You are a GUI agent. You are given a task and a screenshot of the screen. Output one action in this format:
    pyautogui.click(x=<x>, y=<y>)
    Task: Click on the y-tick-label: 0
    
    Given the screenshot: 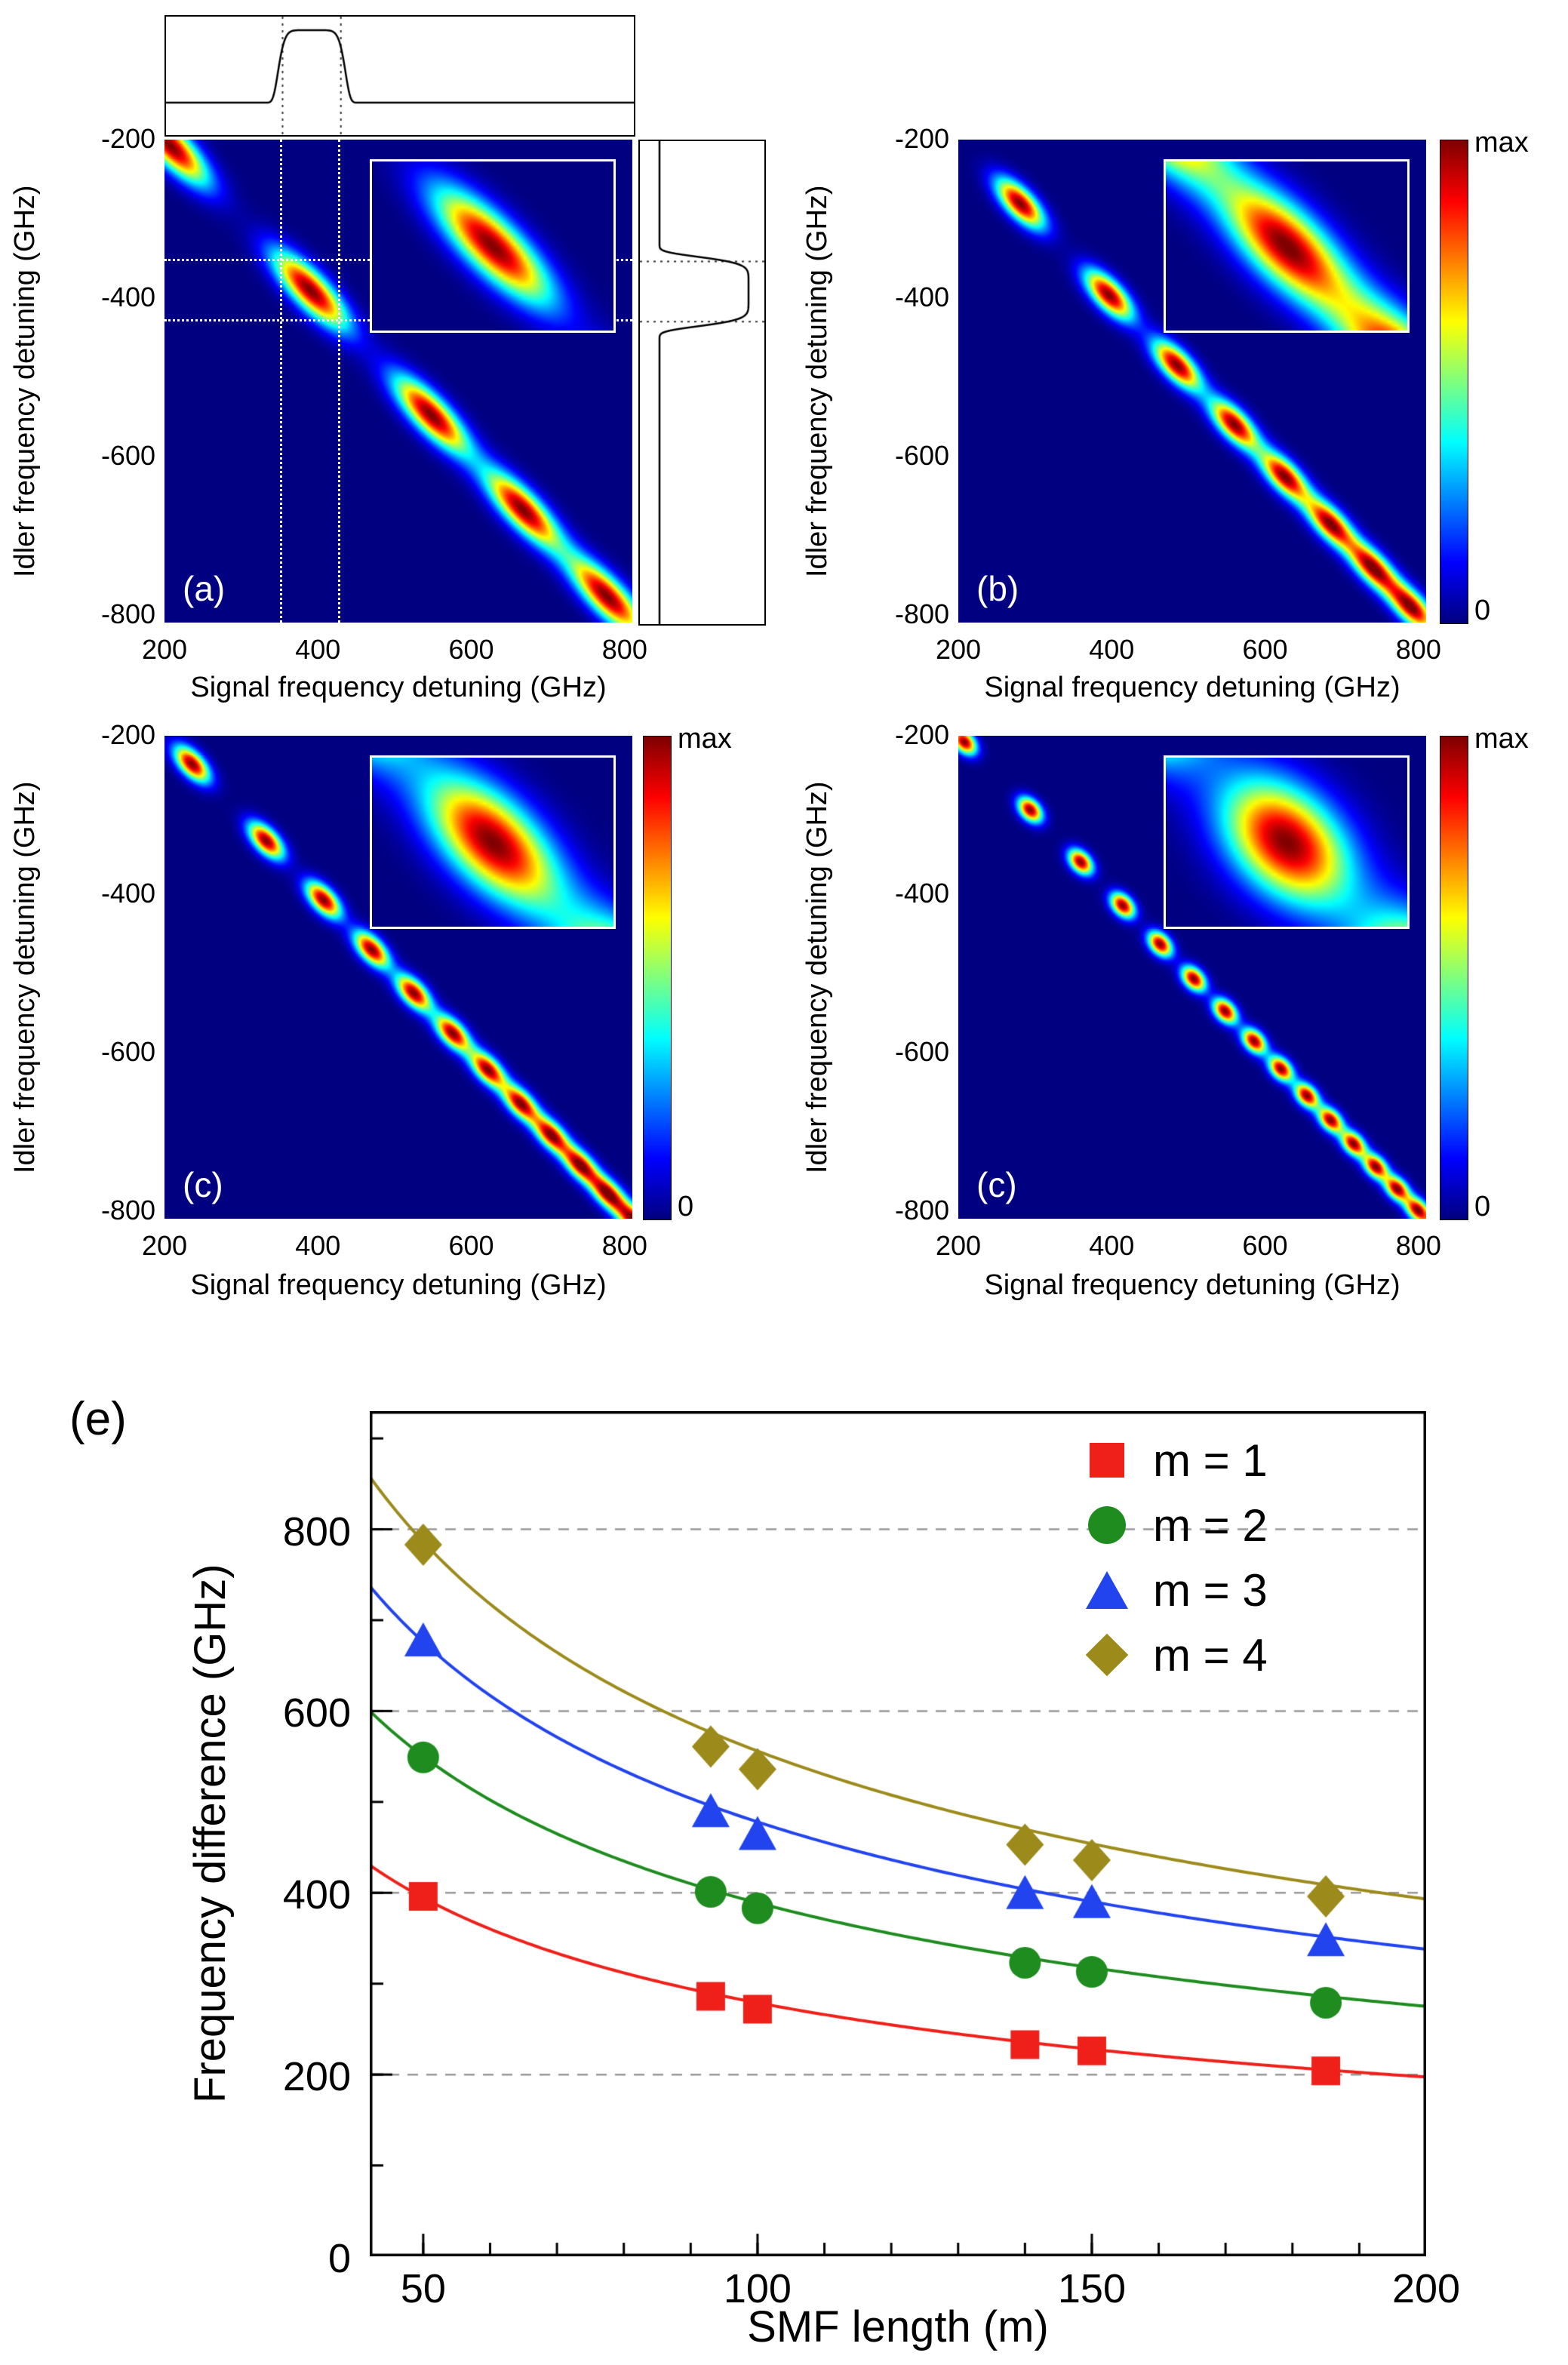 What is the action you would take?
    pyautogui.click(x=339, y=2258)
    